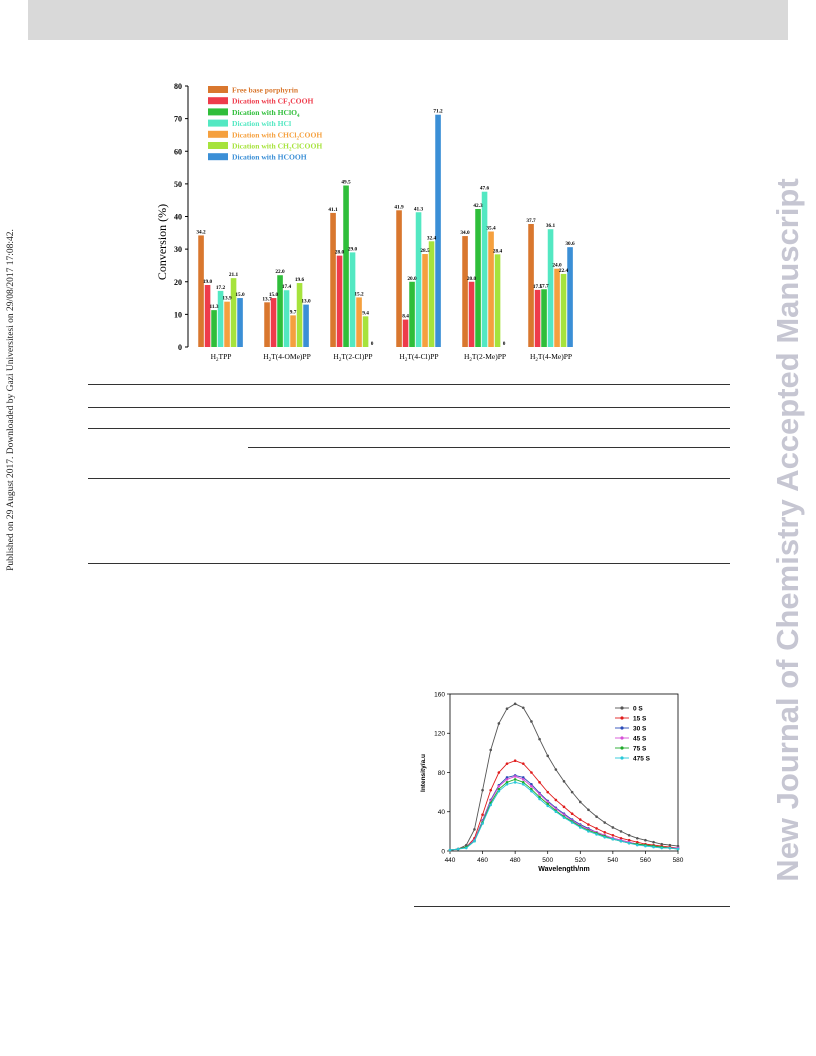 The width and height of the screenshot is (816, 1056). Describe the element at coordinates (181, 217) in the screenshot. I see `y-axis: 0 10 20 30 40 50 60 70 80` at that location.